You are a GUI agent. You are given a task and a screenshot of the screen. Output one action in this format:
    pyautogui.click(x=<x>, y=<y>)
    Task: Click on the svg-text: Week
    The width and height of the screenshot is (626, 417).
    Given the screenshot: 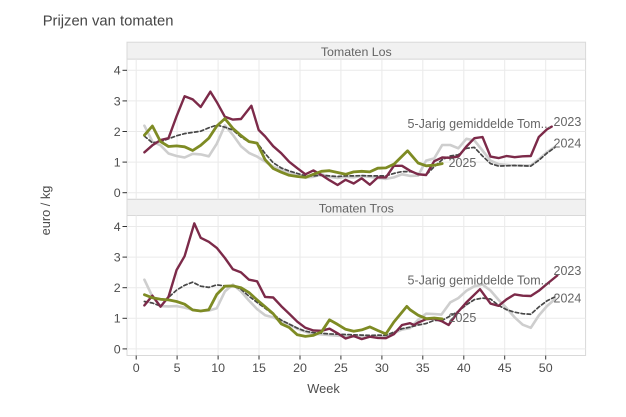 What is the action you would take?
    pyautogui.click(x=323, y=388)
    